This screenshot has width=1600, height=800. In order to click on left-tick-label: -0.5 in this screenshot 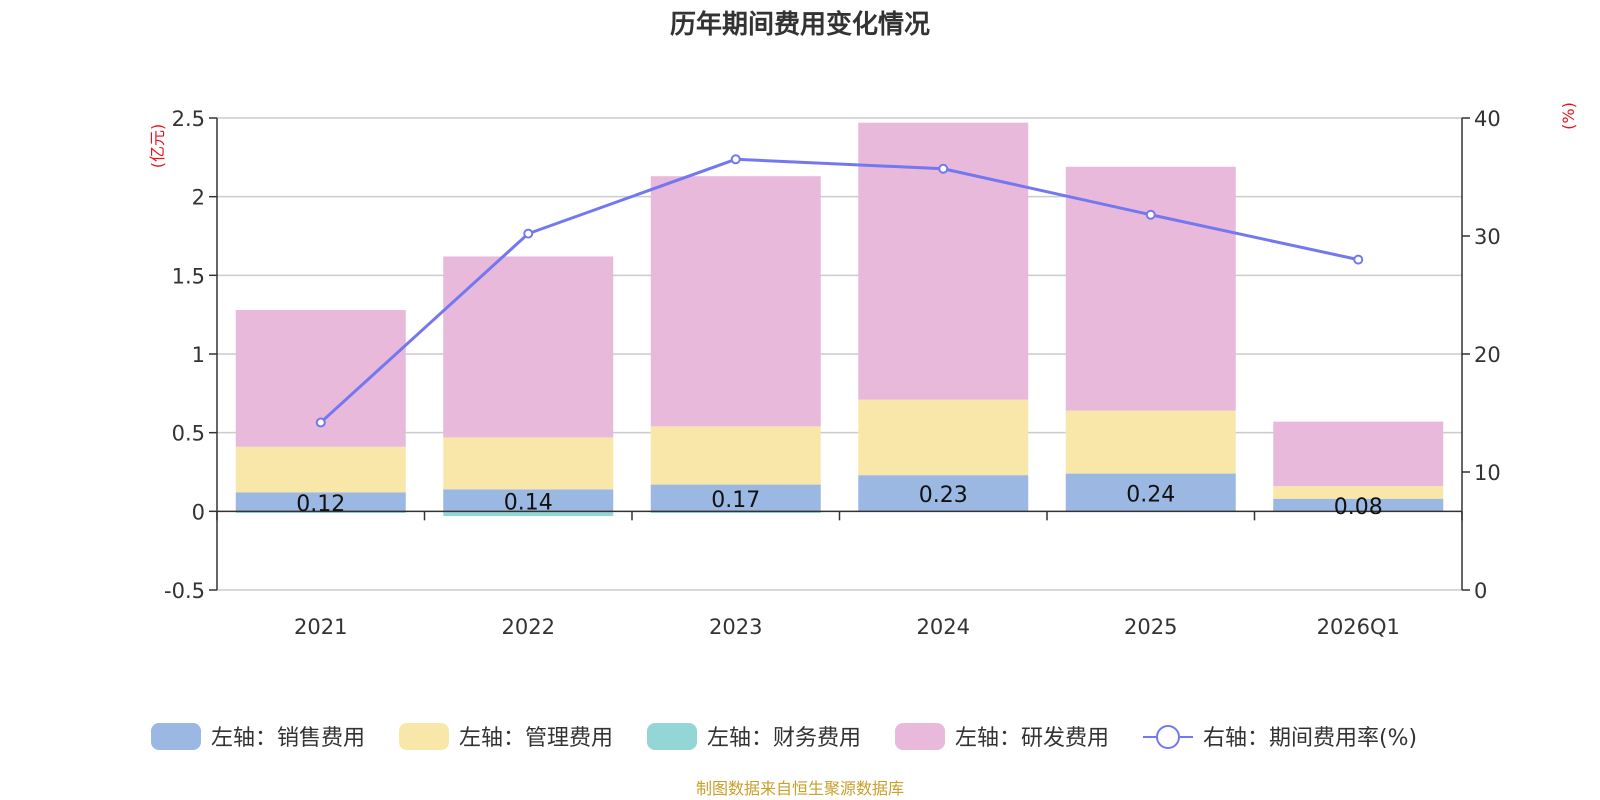, I will do `click(184, 591)`.